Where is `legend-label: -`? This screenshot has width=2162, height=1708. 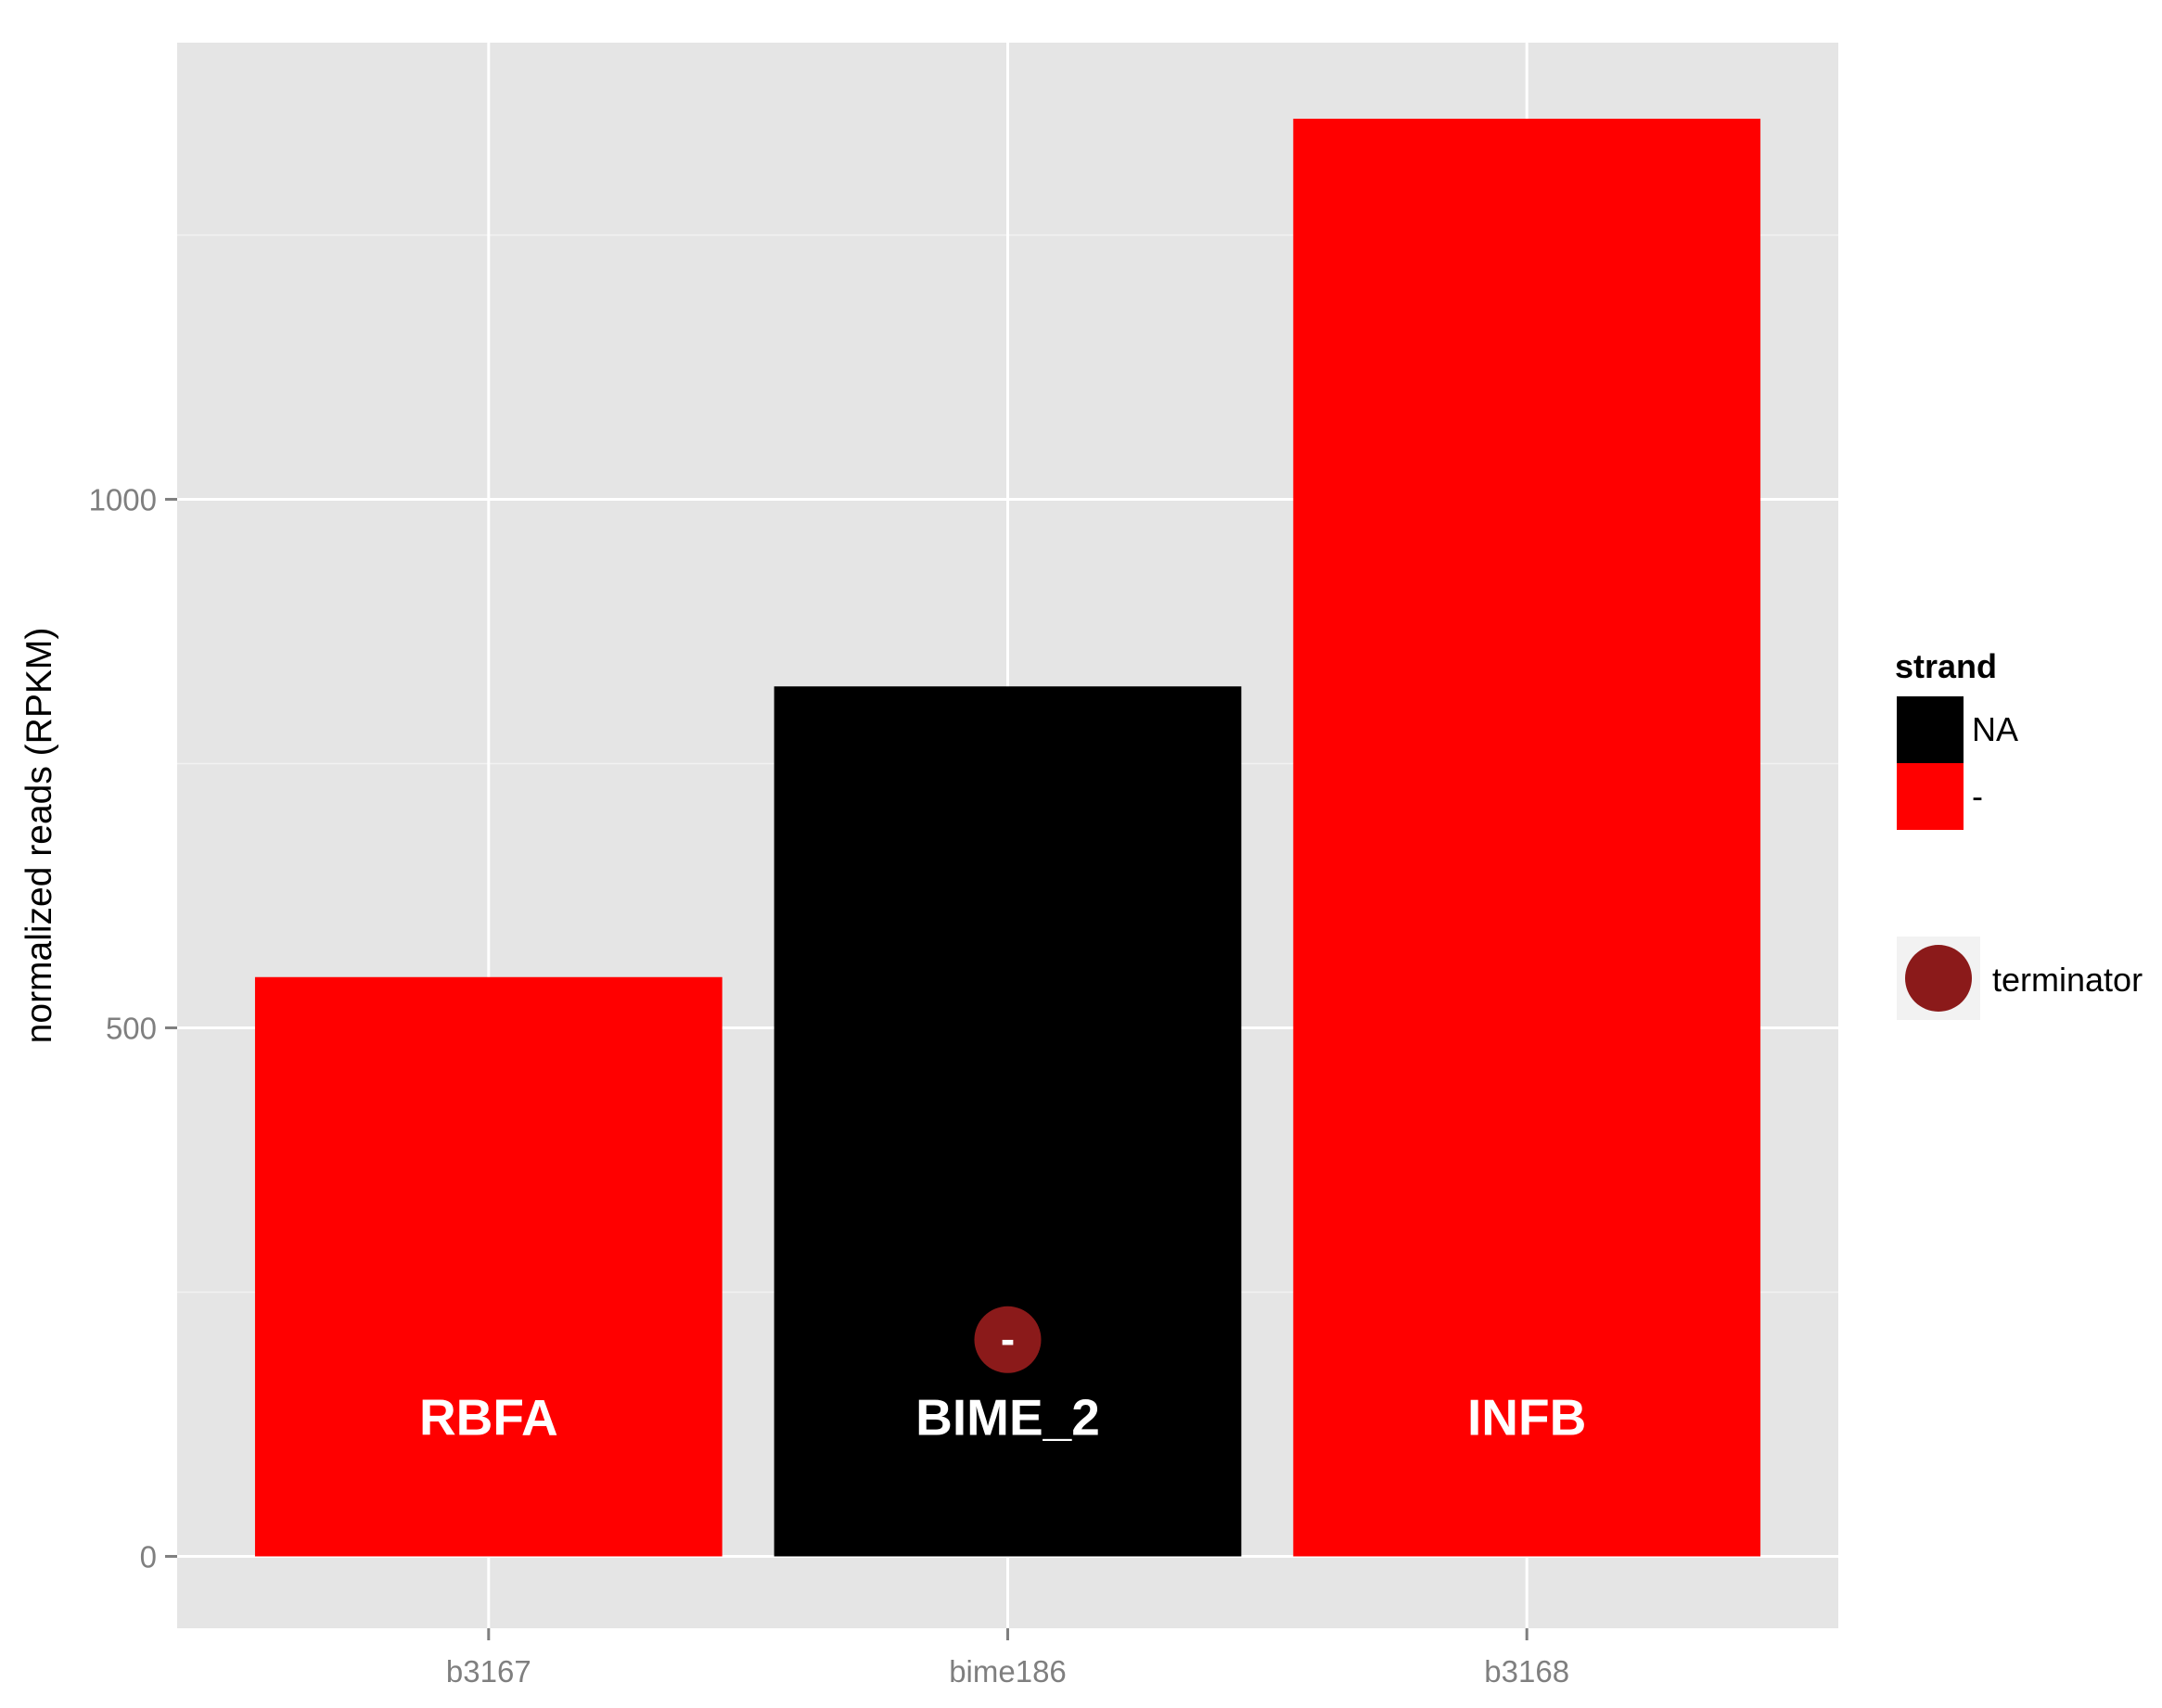 legend-label: - is located at coordinates (1977, 796).